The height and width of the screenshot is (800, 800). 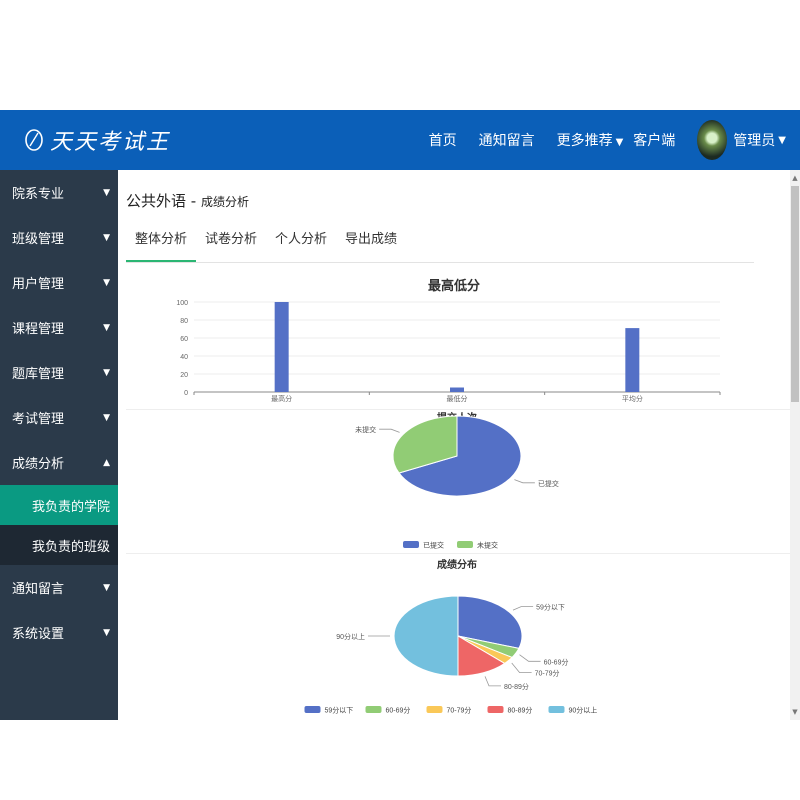 I want to click on y-tick-label: 80, so click(x=184, y=321).